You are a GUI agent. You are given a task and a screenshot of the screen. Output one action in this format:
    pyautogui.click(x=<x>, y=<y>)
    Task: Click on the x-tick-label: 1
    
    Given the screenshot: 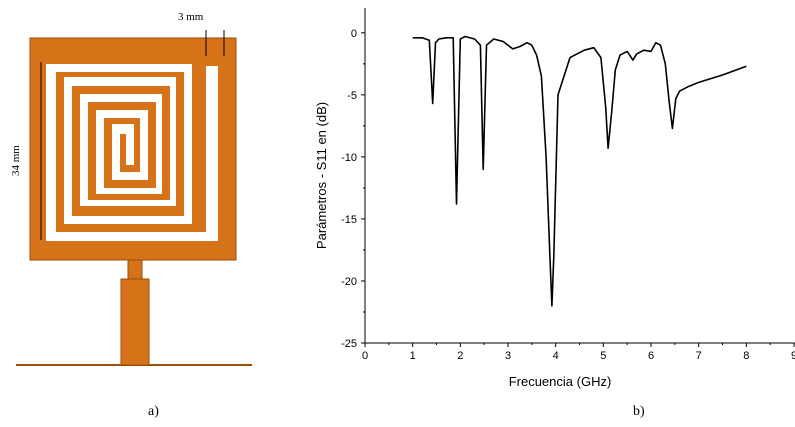 What is the action you would take?
    pyautogui.click(x=413, y=356)
    